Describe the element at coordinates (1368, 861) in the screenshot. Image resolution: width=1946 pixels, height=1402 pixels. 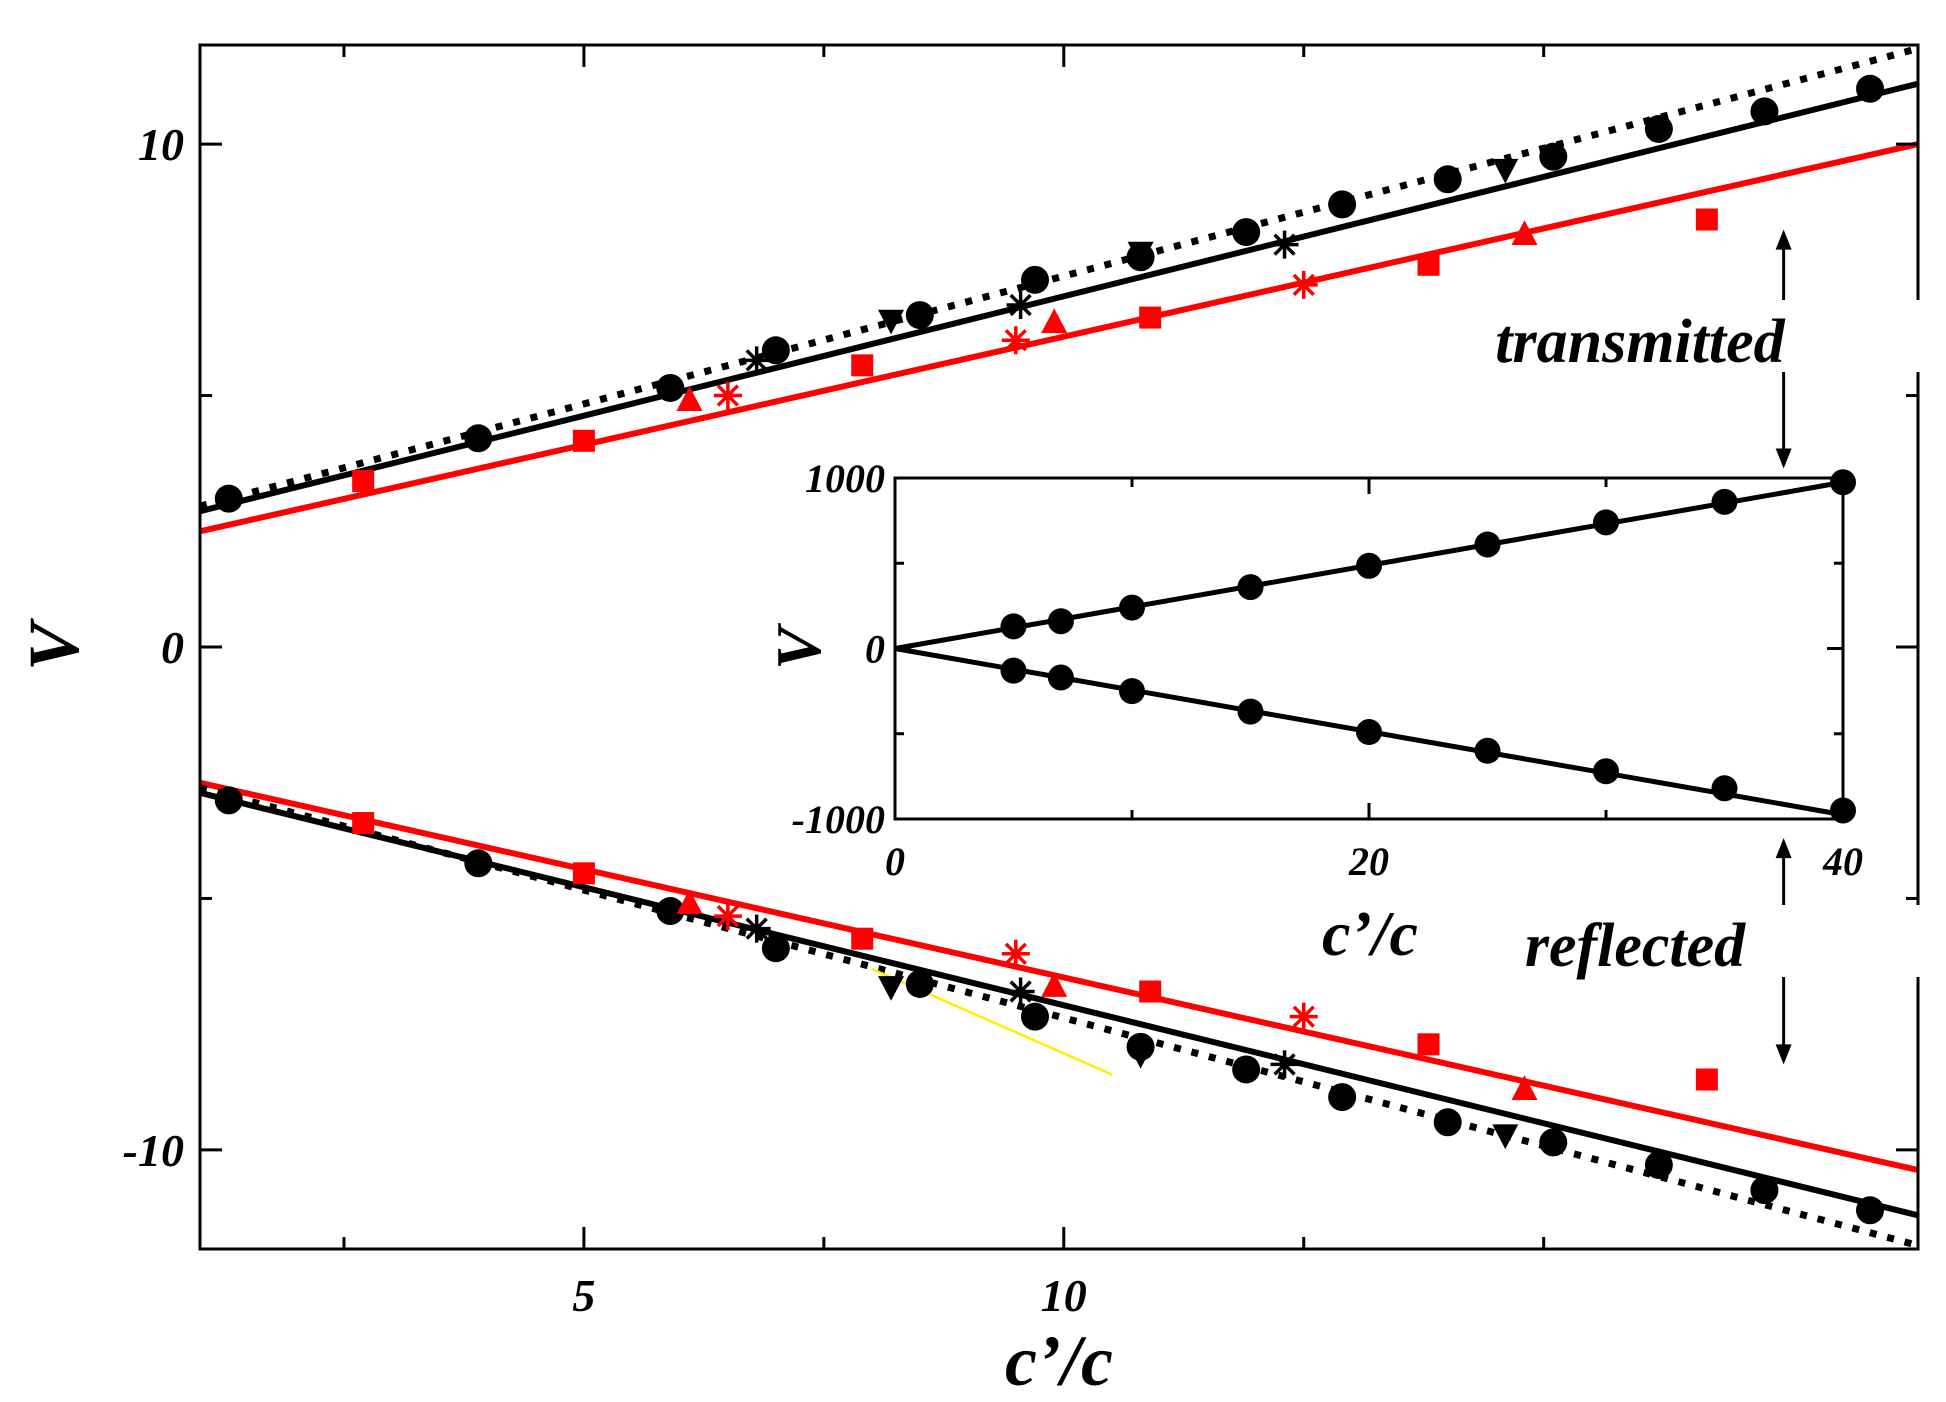
I see `inset-xtick-label-1: 20` at that location.